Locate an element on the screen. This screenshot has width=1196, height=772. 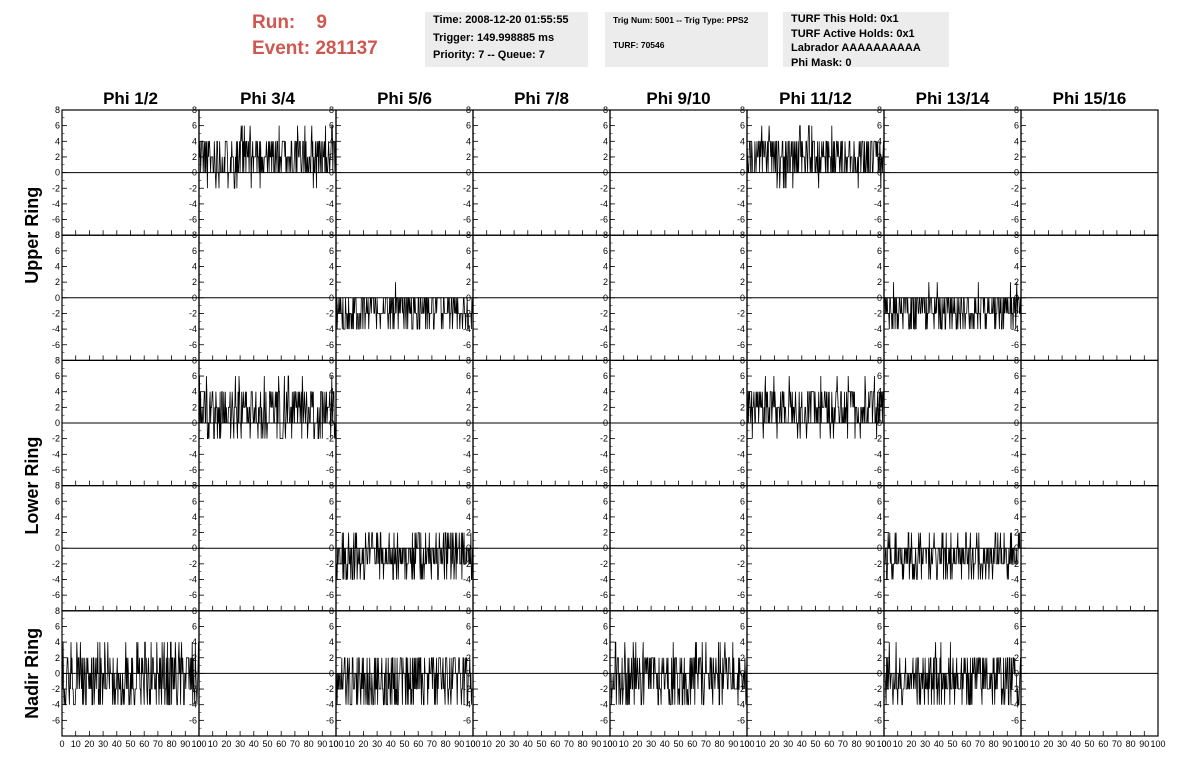
waveform-r3-c2 is located at coordinates (267, 407).